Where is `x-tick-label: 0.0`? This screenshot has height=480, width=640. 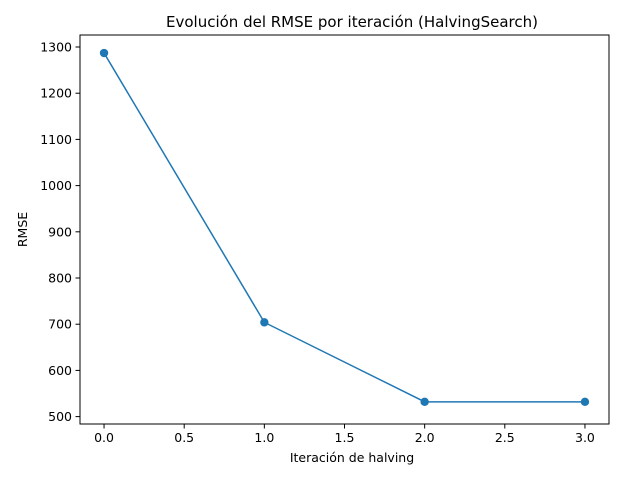 x-tick-label: 0.0 is located at coordinates (104, 437).